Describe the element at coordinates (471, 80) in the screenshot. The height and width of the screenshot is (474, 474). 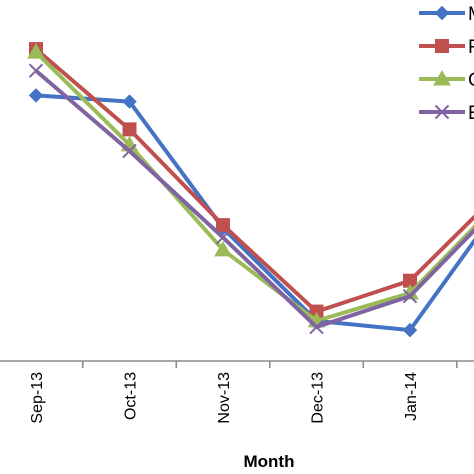
I see `legend-label: C` at that location.